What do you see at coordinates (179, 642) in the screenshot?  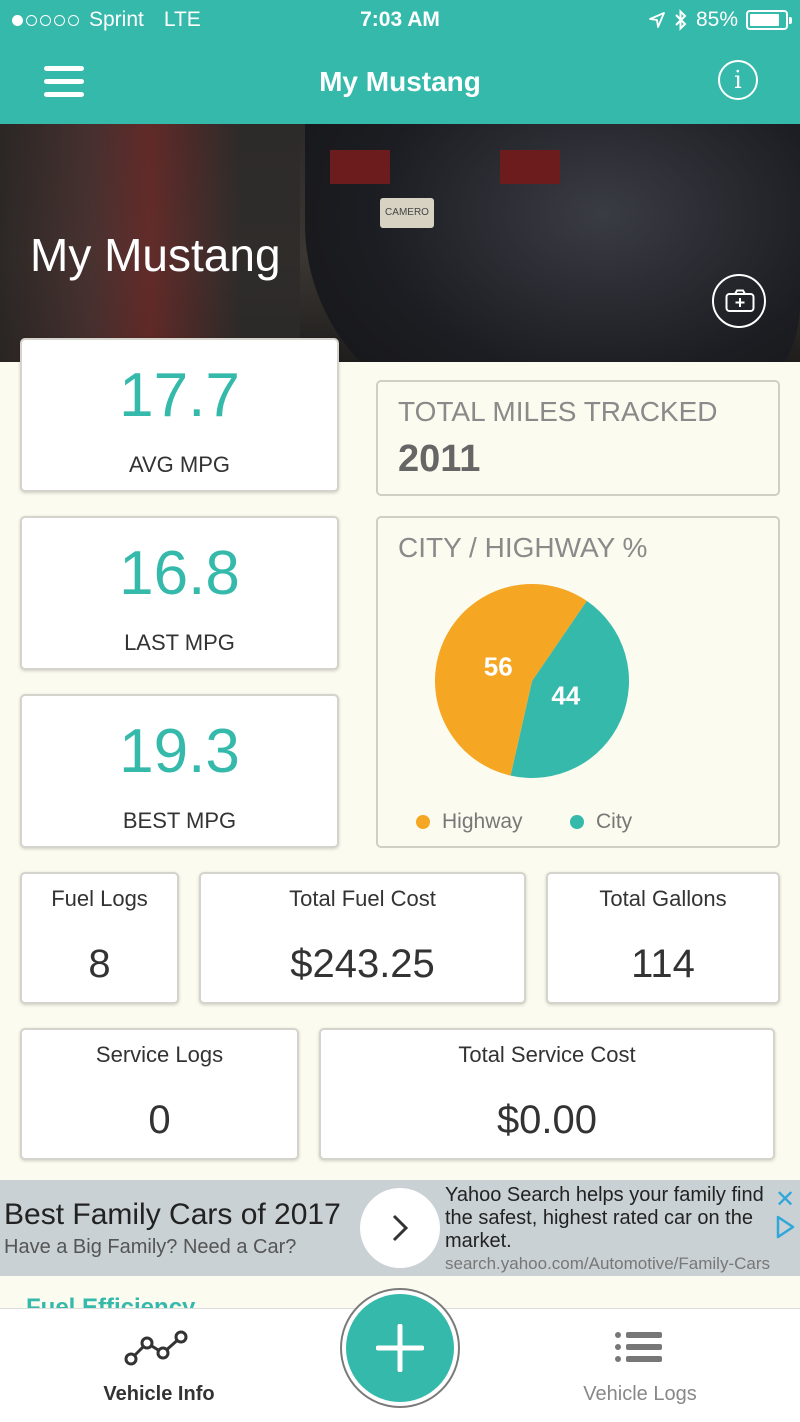 I see `last-mpg-label: LAST MPG` at bounding box center [179, 642].